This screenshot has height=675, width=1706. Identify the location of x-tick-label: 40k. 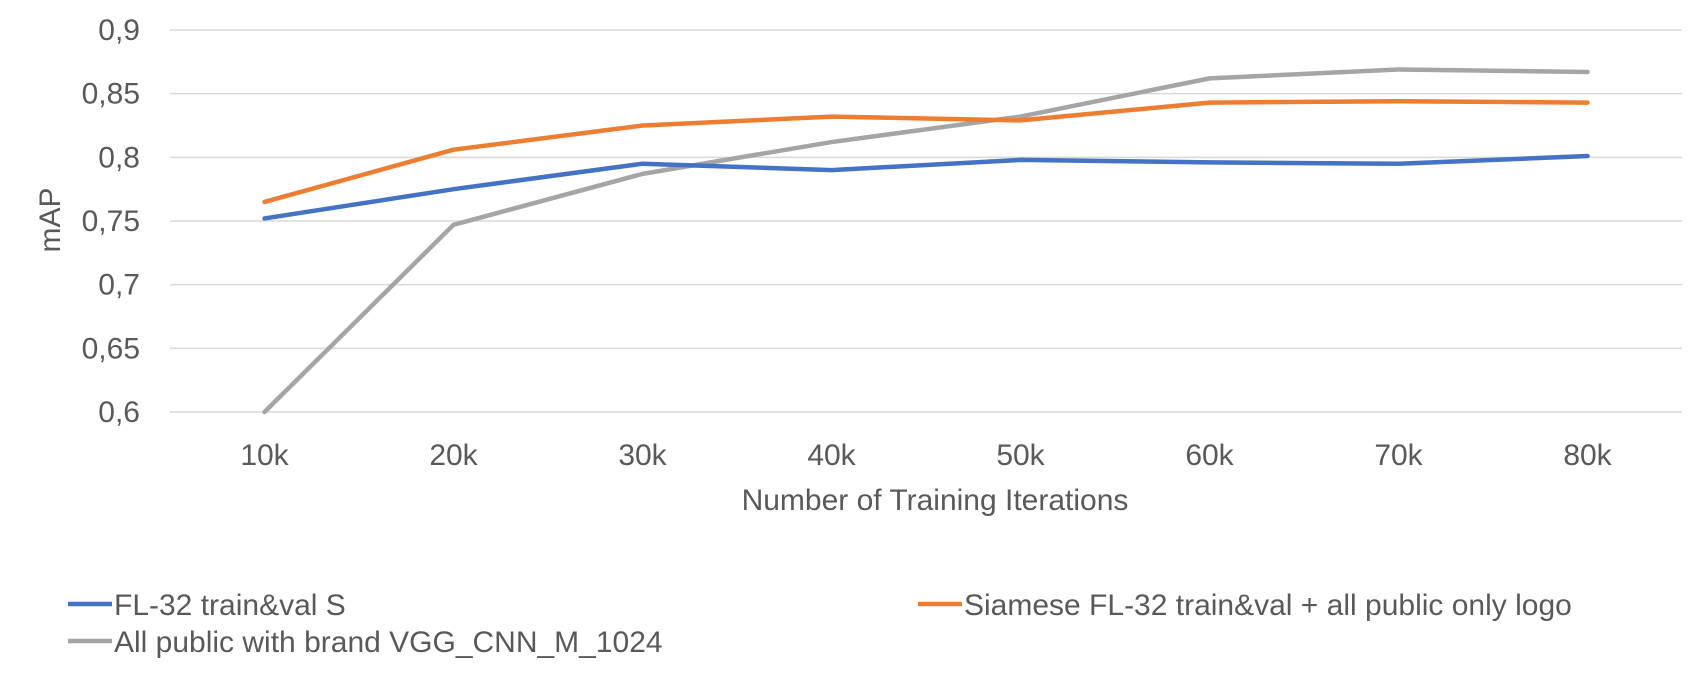
(831, 455).